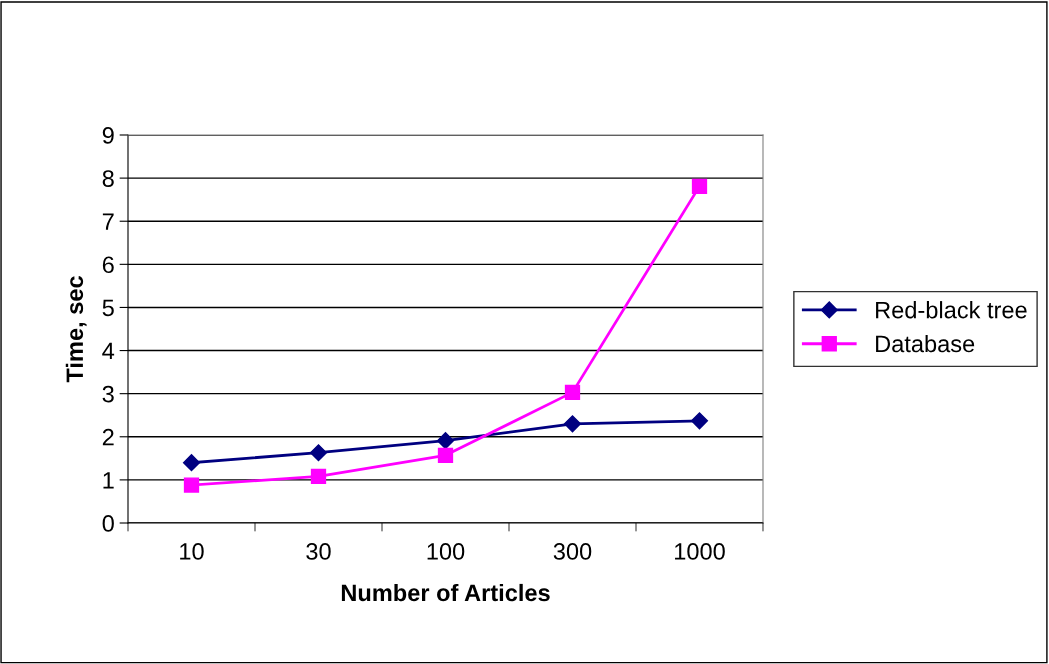 The width and height of the screenshot is (1049, 664). I want to click on y-tick-label: 7, so click(108, 221).